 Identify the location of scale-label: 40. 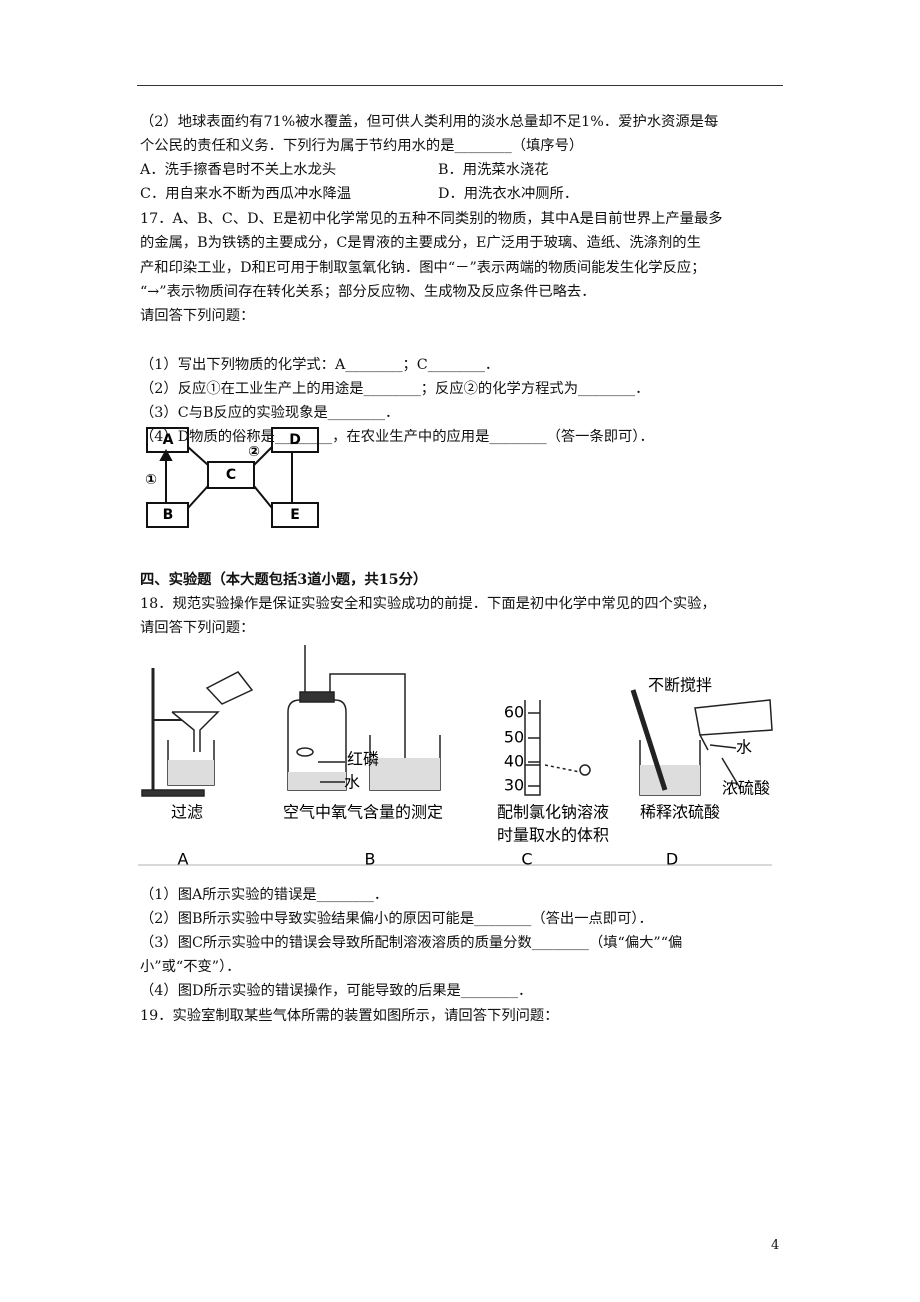
(514, 761).